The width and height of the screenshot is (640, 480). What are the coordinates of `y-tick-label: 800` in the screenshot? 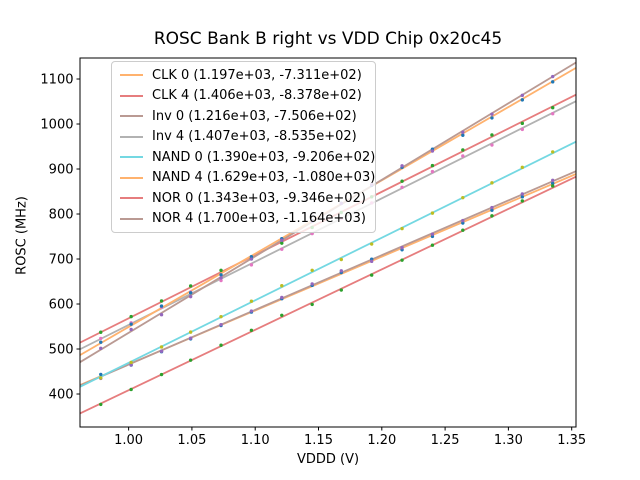 It's located at (61, 215).